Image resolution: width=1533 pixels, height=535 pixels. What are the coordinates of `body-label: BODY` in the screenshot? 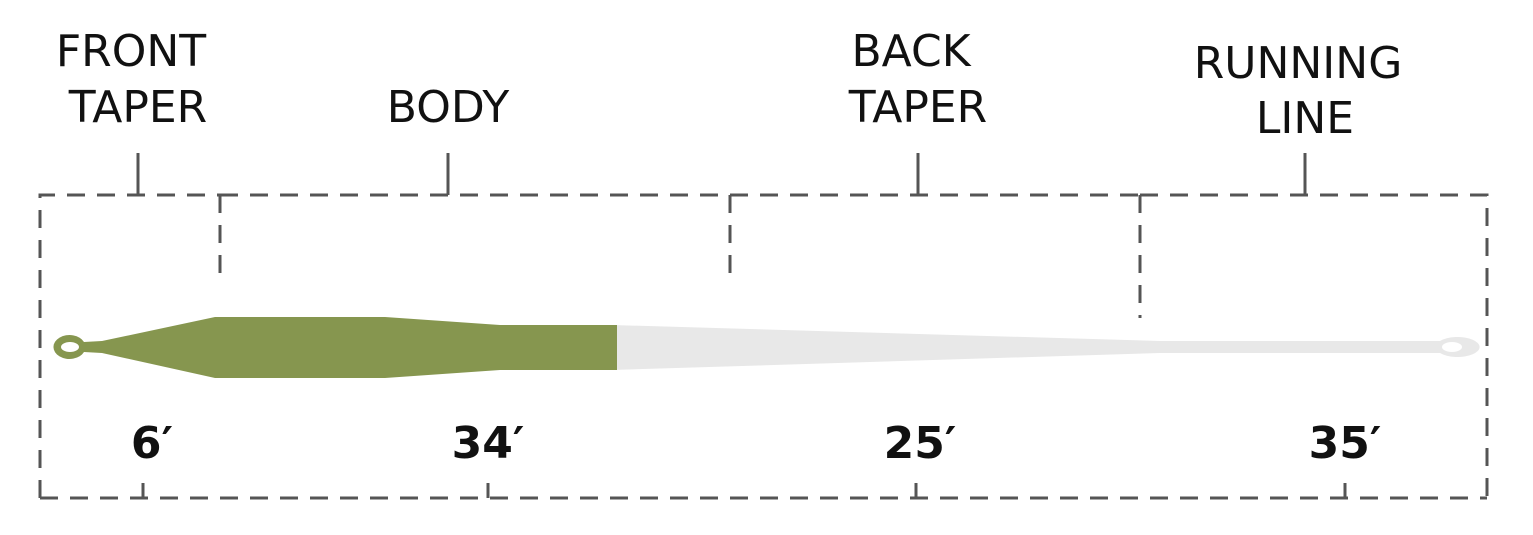 It's located at (448, 107).